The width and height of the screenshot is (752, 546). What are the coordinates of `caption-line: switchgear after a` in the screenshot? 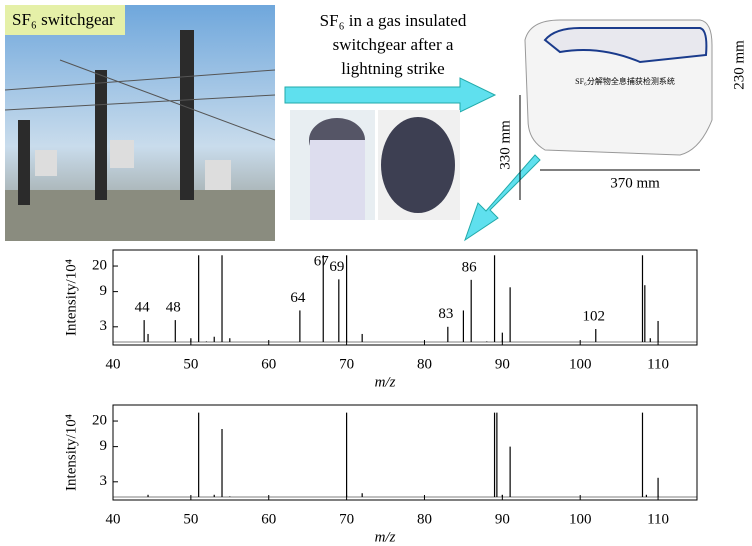 It's located at (393, 44).